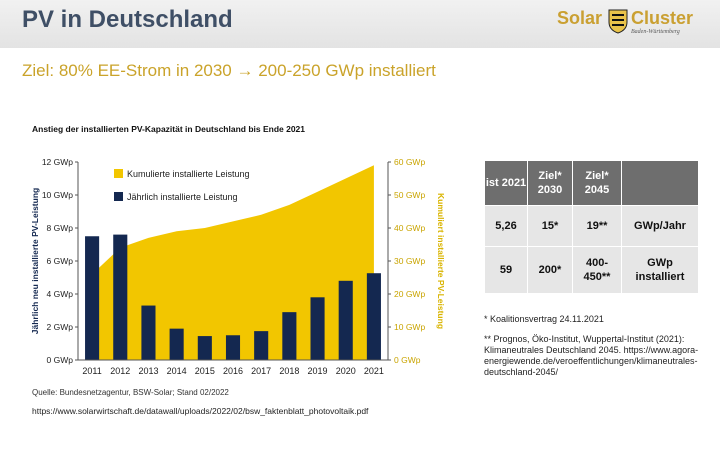 Image resolution: width=720 pixels, height=459 pixels. What do you see at coordinates (317, 328) in the screenshot?
I see `annual-bar-2019` at bounding box center [317, 328].